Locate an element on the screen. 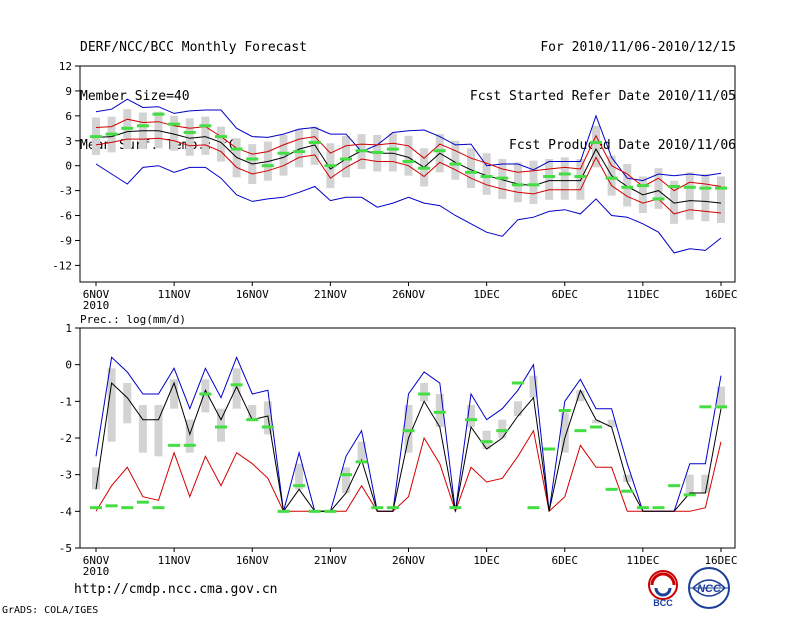  y-tick-label: 0 is located at coordinates (68, 166).